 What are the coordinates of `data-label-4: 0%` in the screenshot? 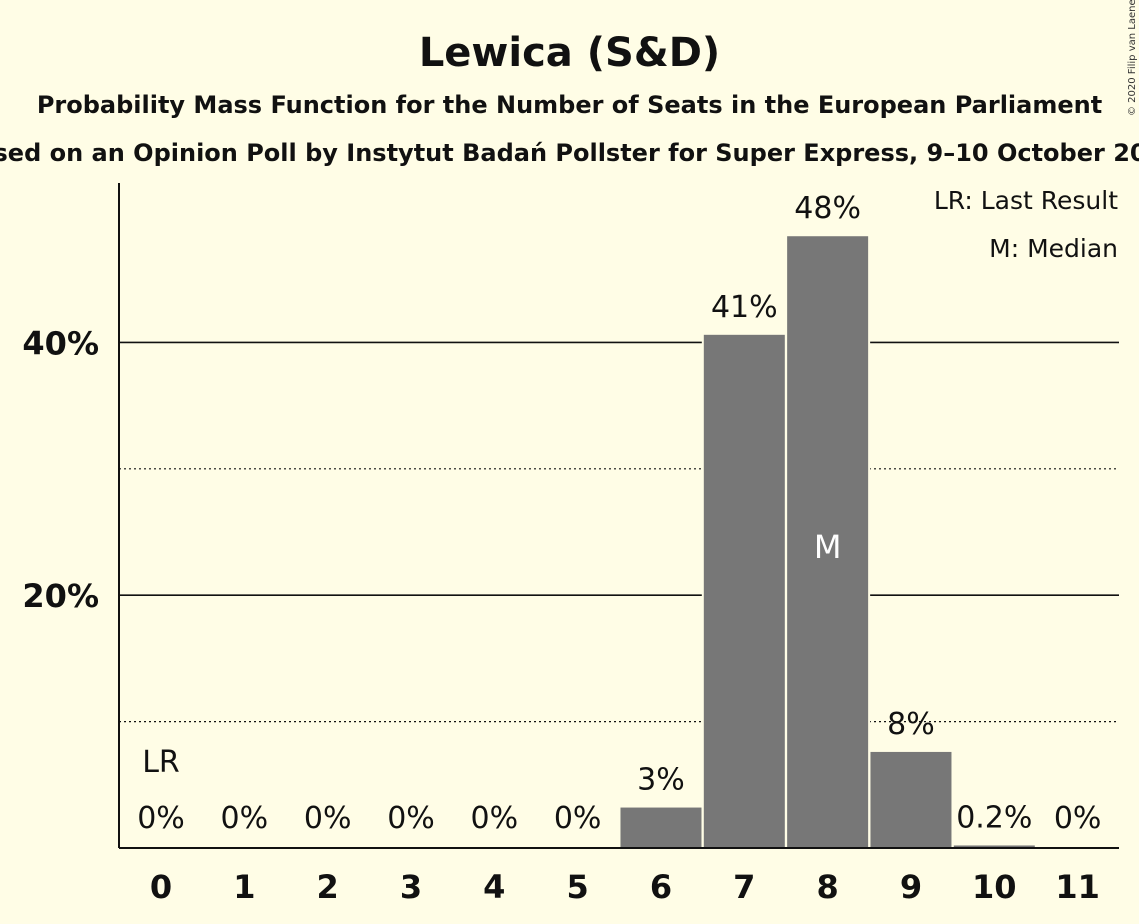 It's located at (495, 818).